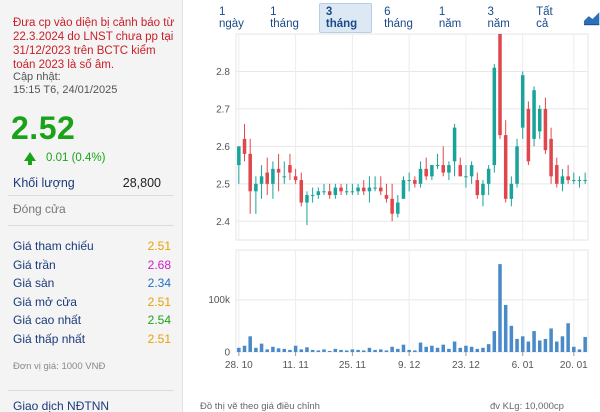 The image size is (600, 412). Describe the element at coordinates (398, 18) in the screenshot. I see `tab-period: 6 tháng` at that location.